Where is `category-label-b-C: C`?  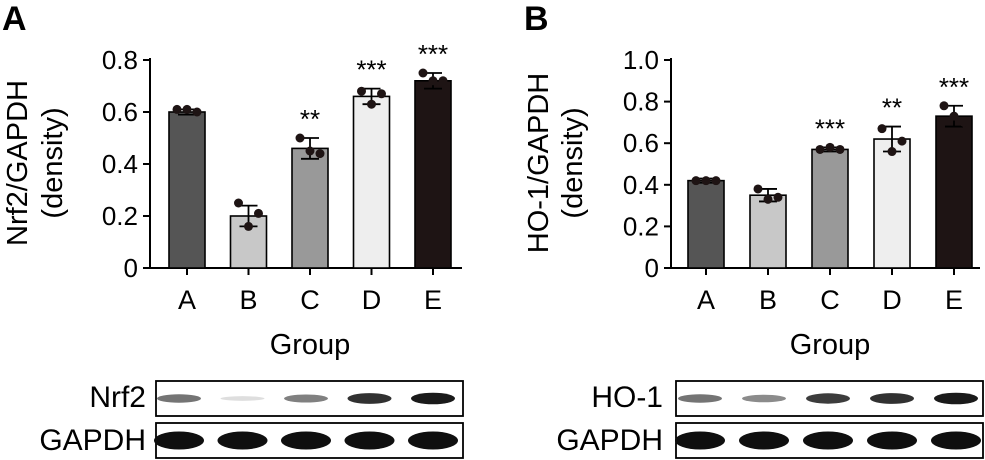
category-label-b-C: C is located at coordinates (830, 300).